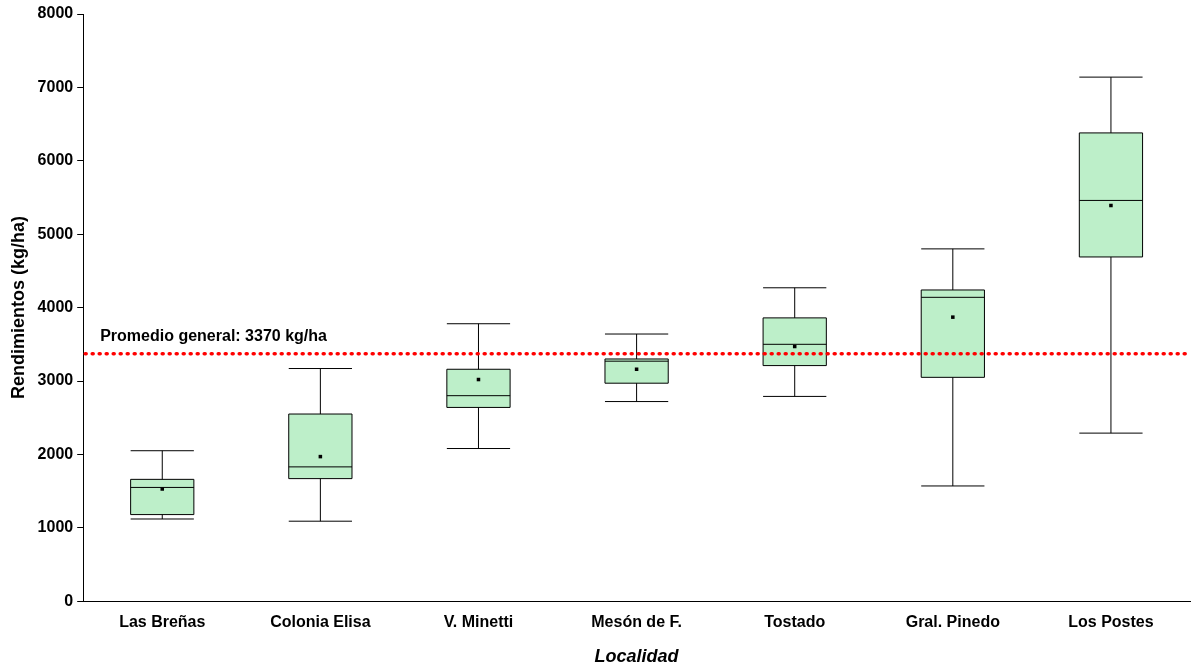  I want to click on y-tick-label: 4000, so click(55, 307).